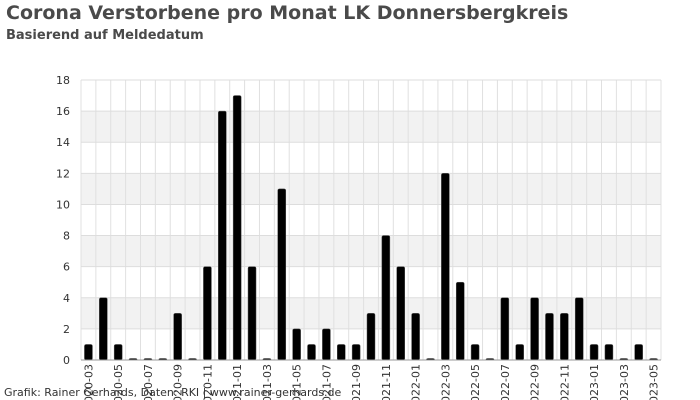 The width and height of the screenshot is (700, 400). I want to click on x-tick-label: 2022-03, so click(445, 382).